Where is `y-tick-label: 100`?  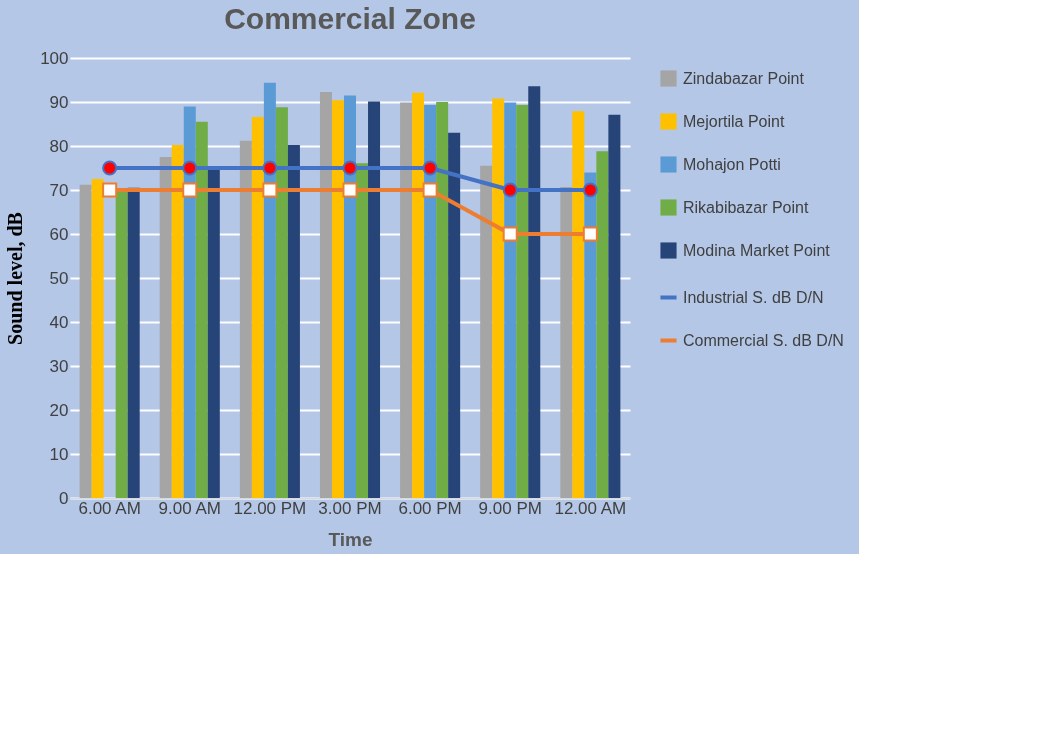 y-tick-label: 100 is located at coordinates (54, 58).